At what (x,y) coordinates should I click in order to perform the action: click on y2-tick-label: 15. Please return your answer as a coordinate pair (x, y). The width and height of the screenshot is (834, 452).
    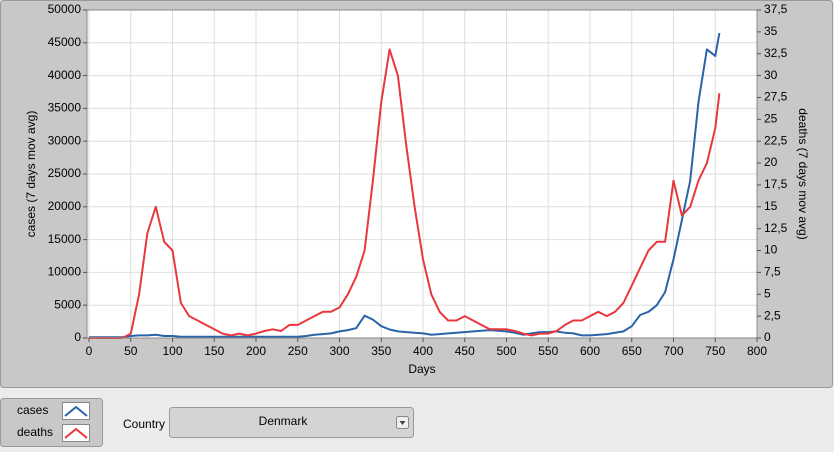
    Looking at the image, I should click on (771, 206).